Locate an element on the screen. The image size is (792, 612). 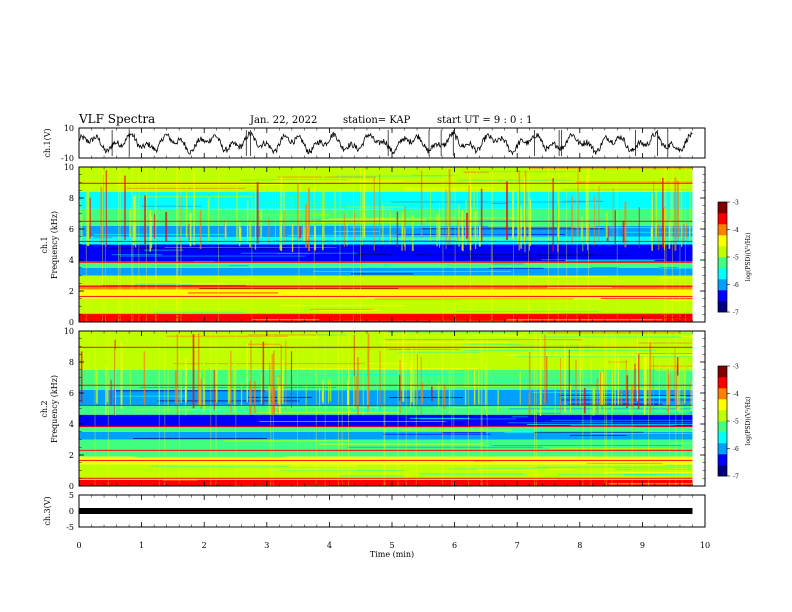
ch2-colorbar-ticks: -3 -4 -5 -6 -7 is located at coordinates (733, 422).